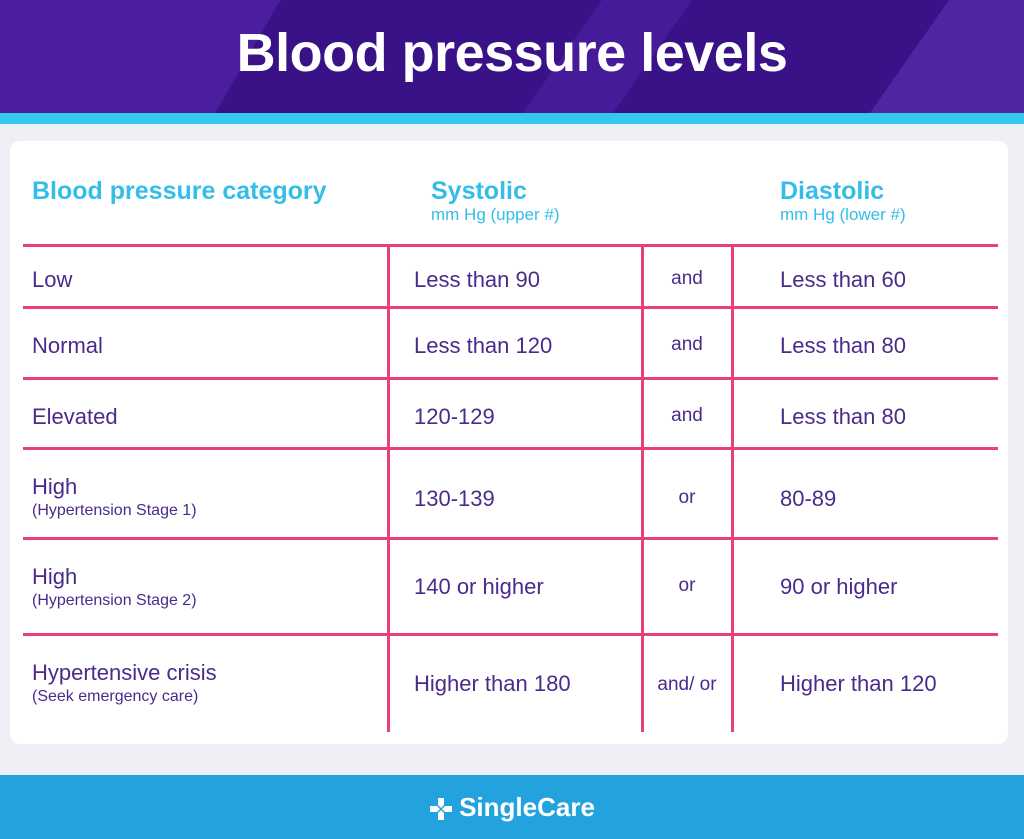 This screenshot has height=839, width=1024. Describe the element at coordinates (808, 498) in the screenshot. I see `row-diastolic: 80-89` at that location.